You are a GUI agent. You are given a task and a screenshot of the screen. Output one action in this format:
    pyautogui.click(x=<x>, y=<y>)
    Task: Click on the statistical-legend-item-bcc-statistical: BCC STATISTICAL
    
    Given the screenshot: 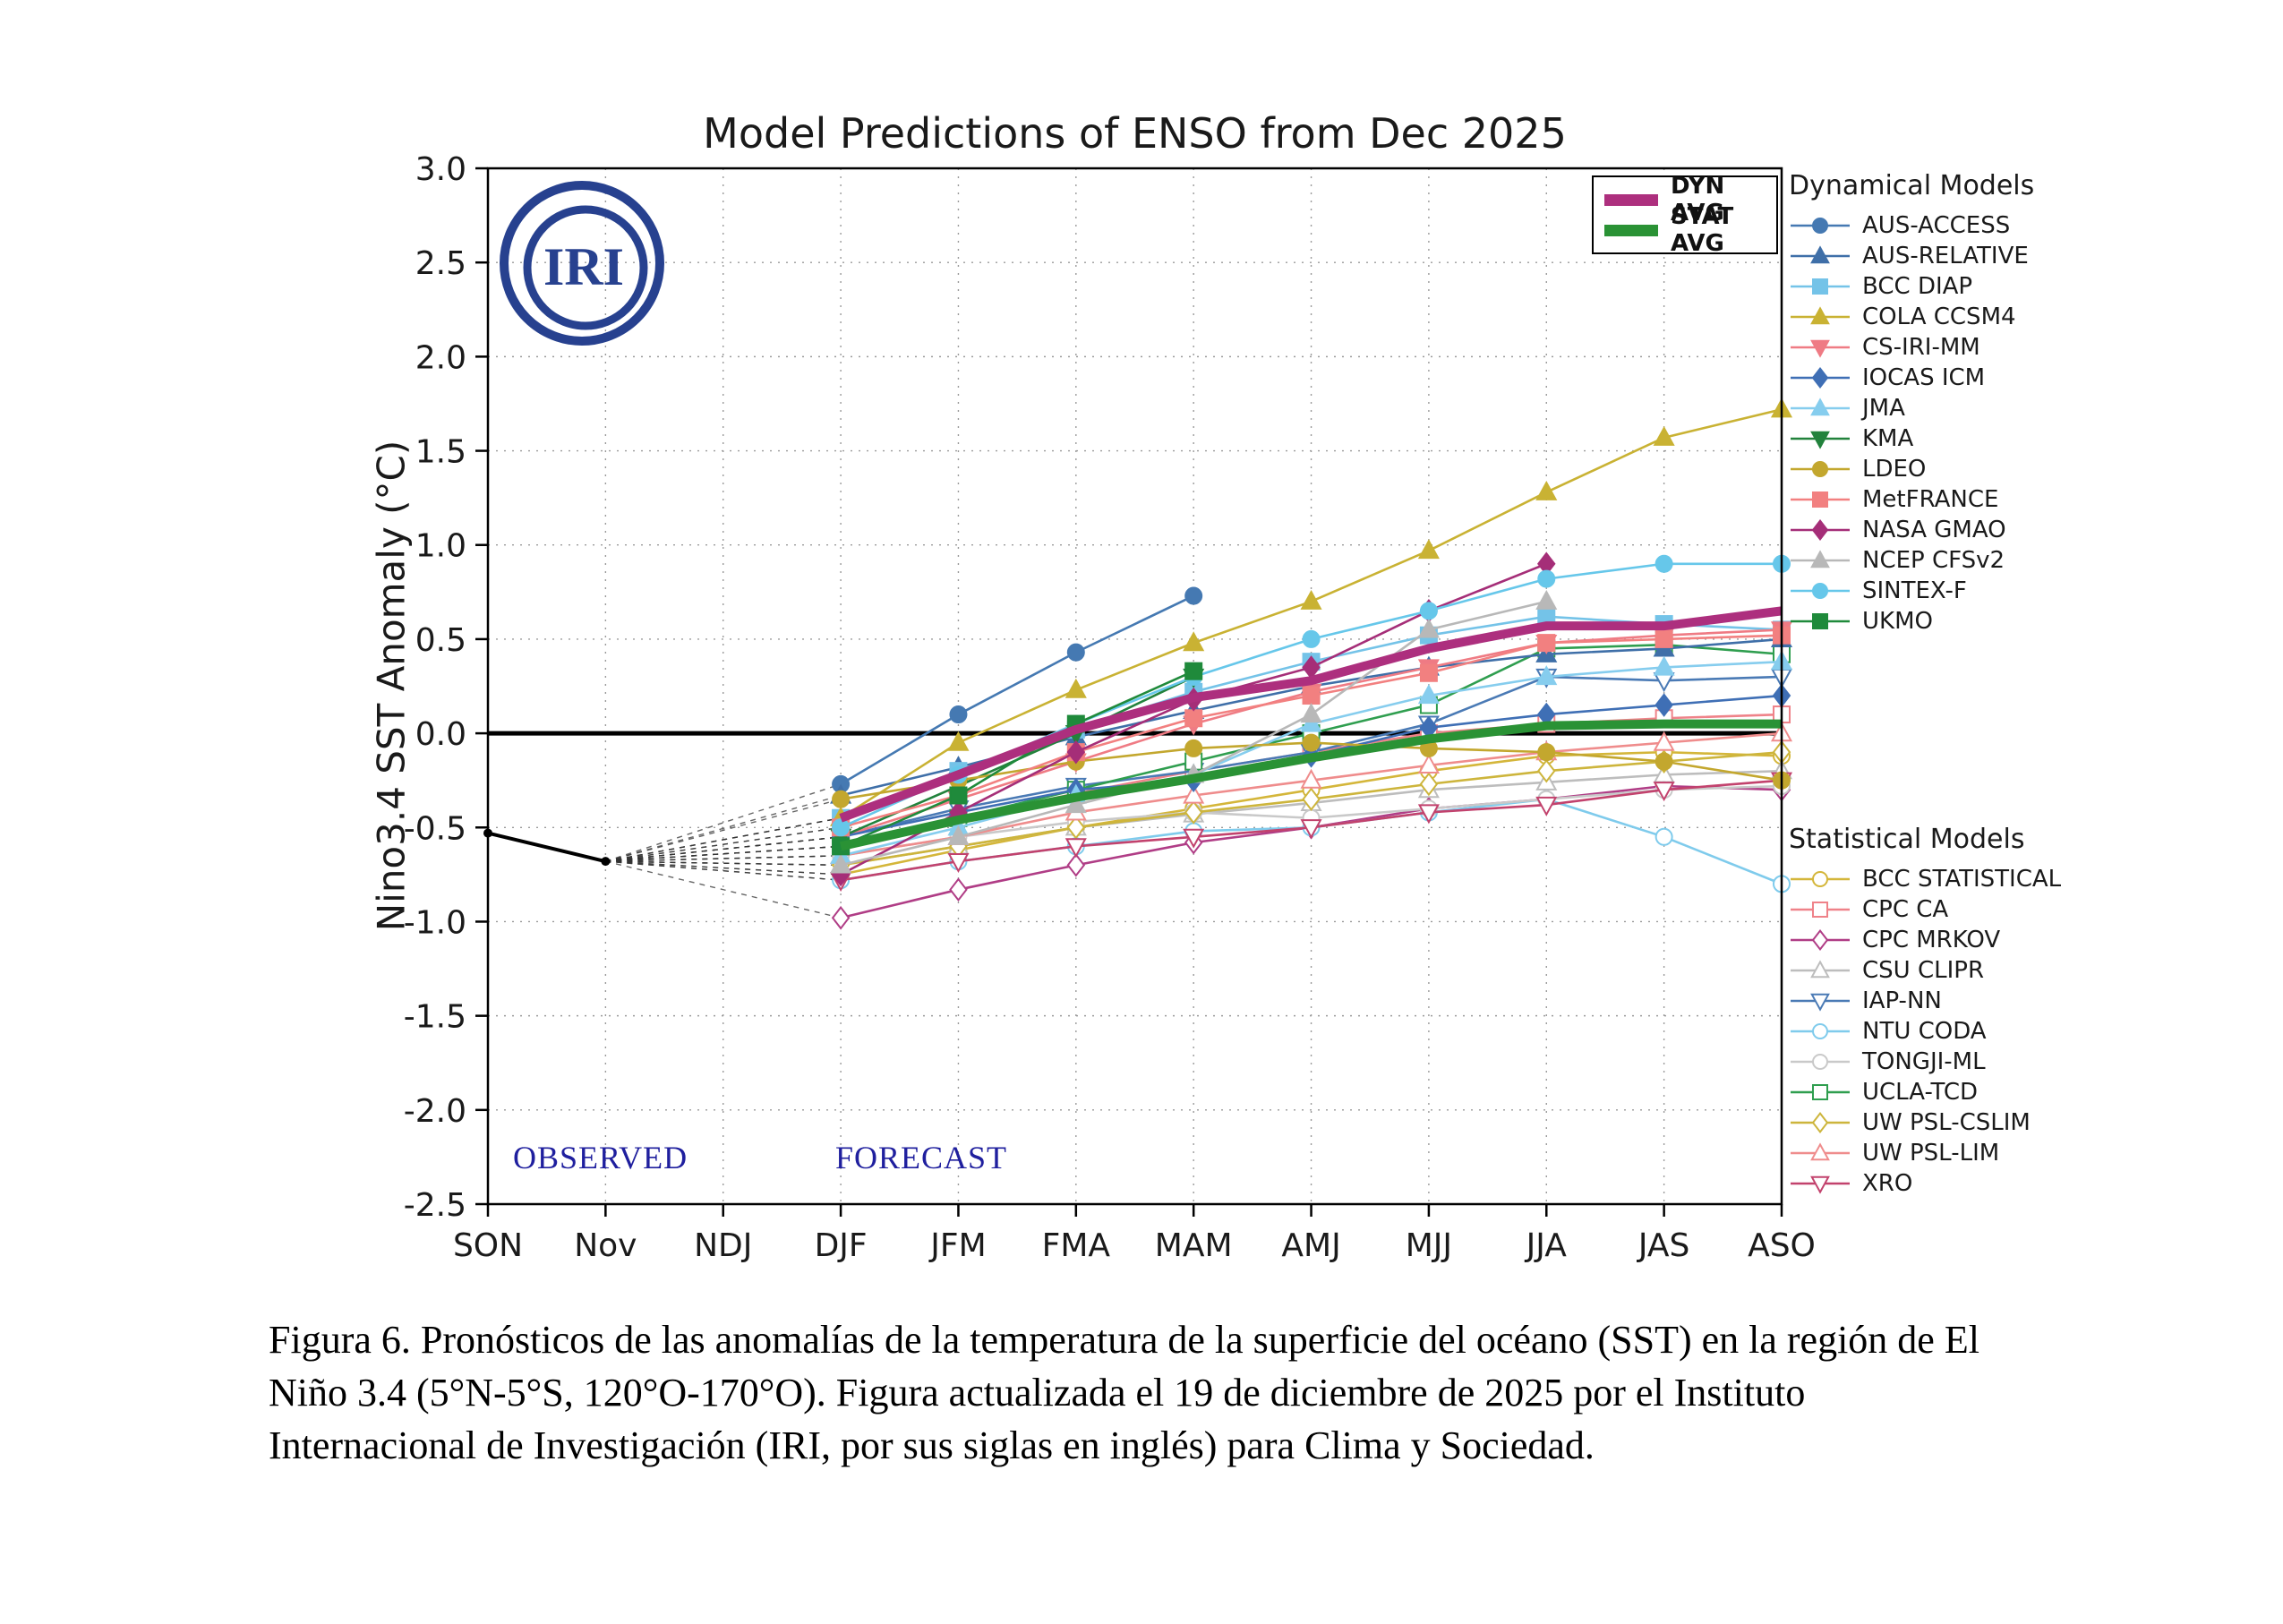 What is the action you would take?
    pyautogui.click(x=2035, y=879)
    